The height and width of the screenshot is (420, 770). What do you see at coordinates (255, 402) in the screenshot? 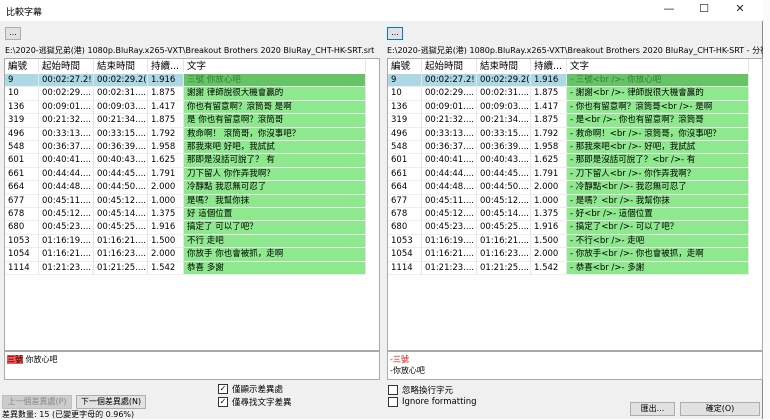
I see `only-text-diffs-checkbox: ✓ 僅尋找文字差異` at bounding box center [255, 402].